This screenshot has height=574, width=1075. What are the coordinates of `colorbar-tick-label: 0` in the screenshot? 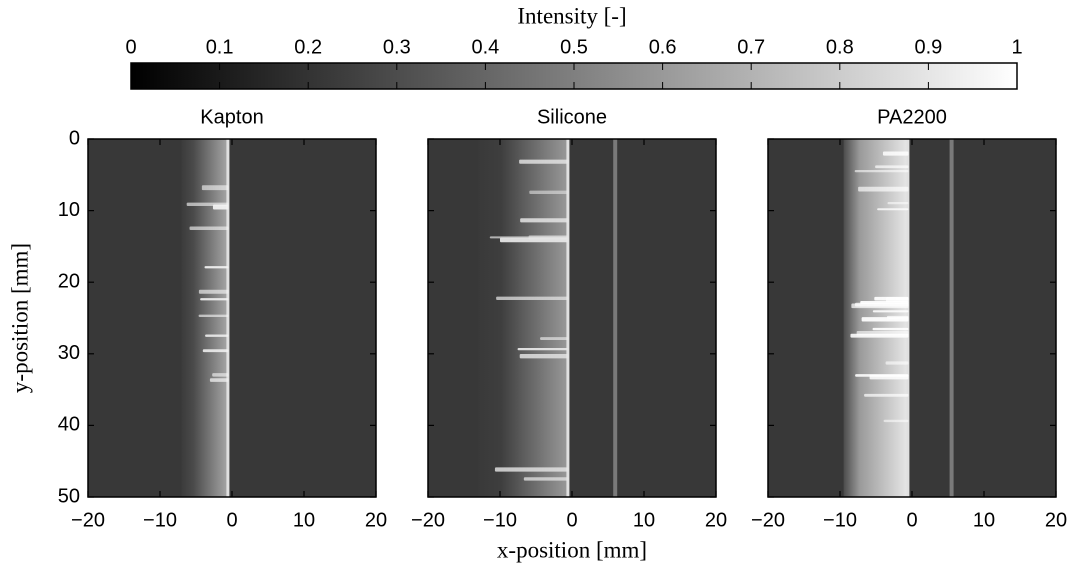 It's located at (130, 47).